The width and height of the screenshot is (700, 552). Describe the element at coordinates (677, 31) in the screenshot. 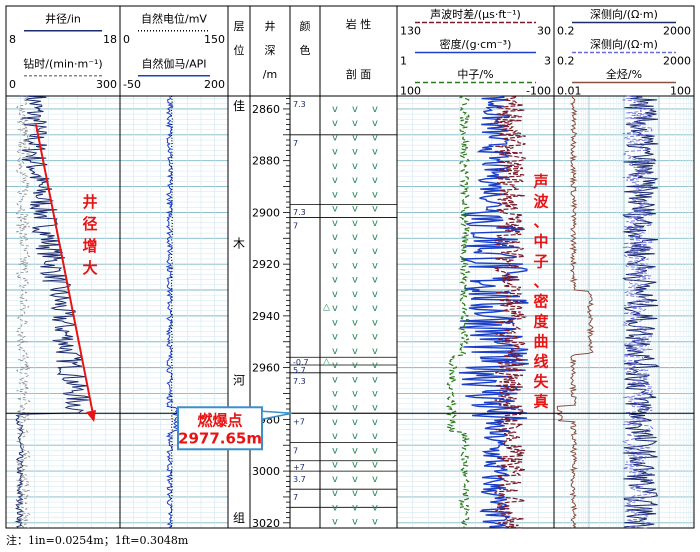

I see `scale-max-label: 2000` at that location.